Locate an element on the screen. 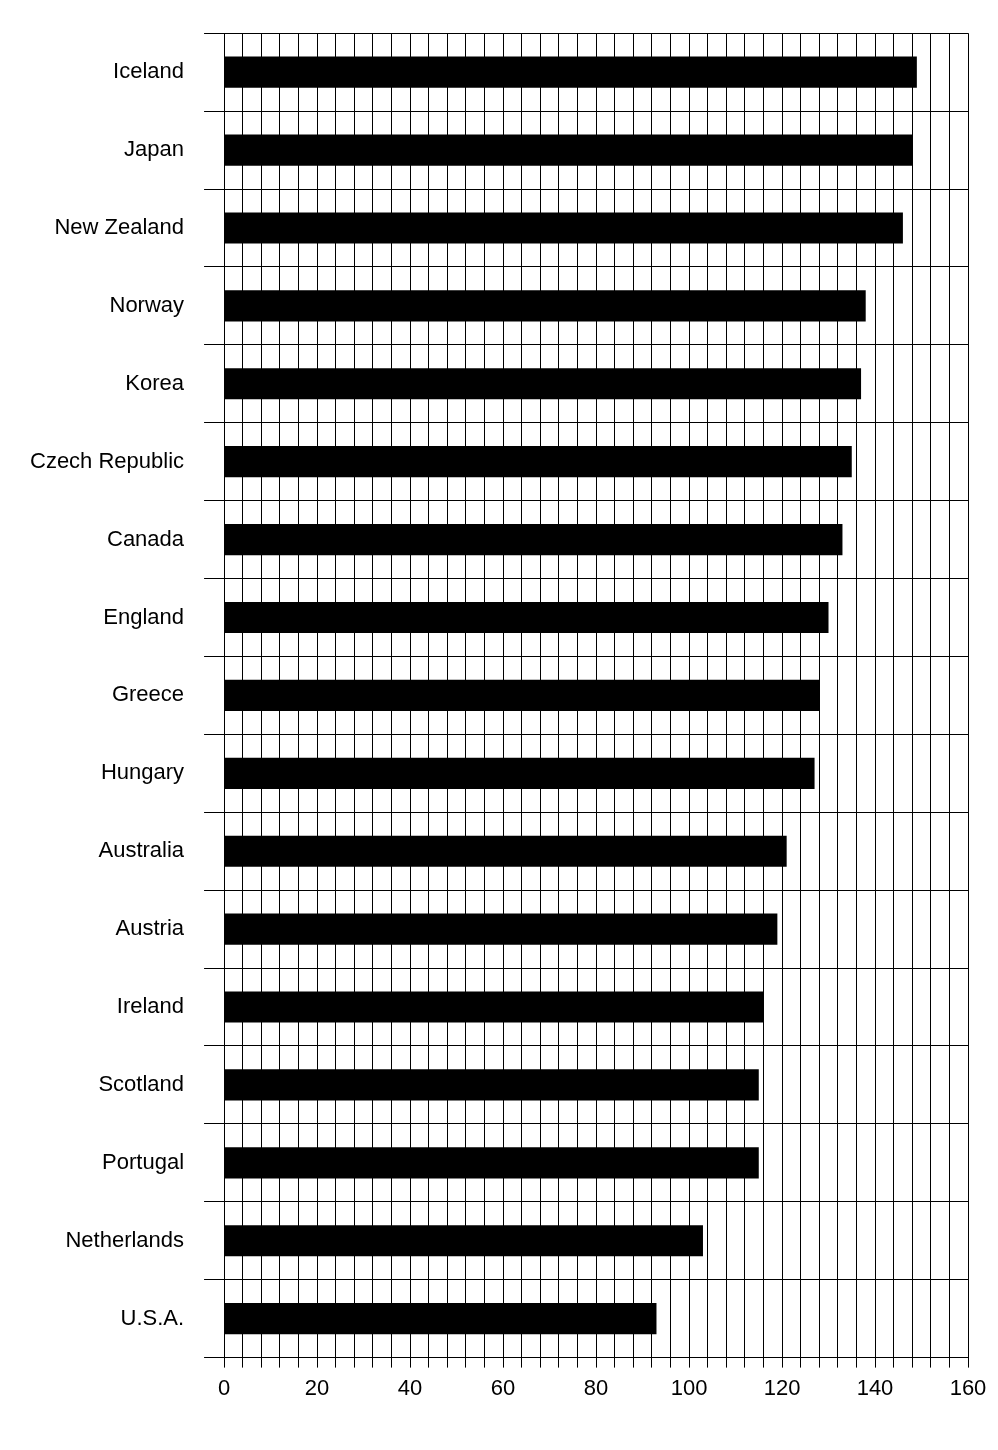 The image size is (998, 1450). y-tick-label: New Zealand is located at coordinates (119, 227).